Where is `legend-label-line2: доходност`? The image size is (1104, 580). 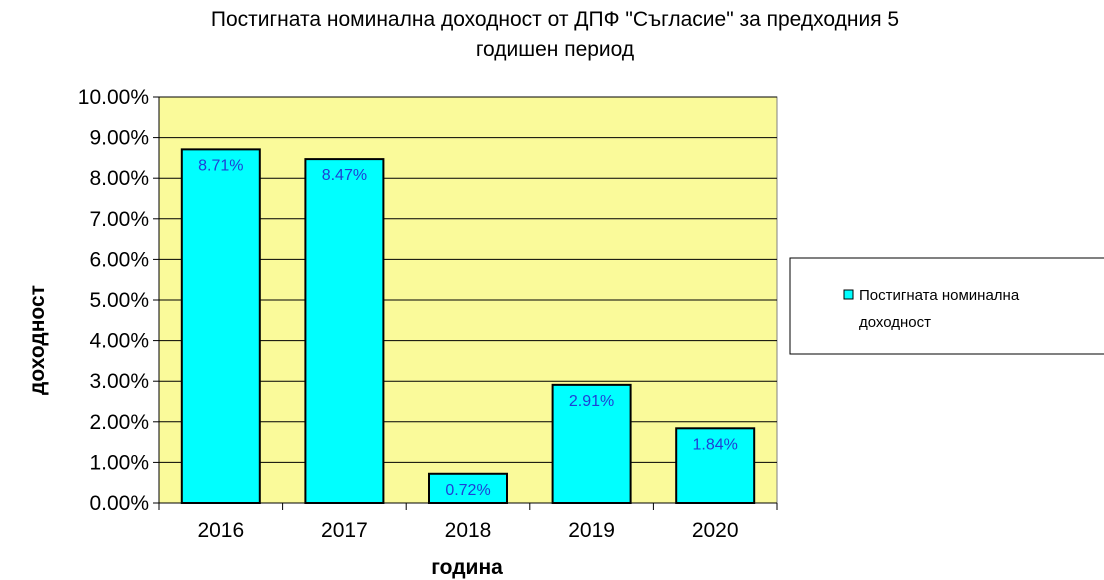 legend-label-line2: доходност is located at coordinates (895, 322).